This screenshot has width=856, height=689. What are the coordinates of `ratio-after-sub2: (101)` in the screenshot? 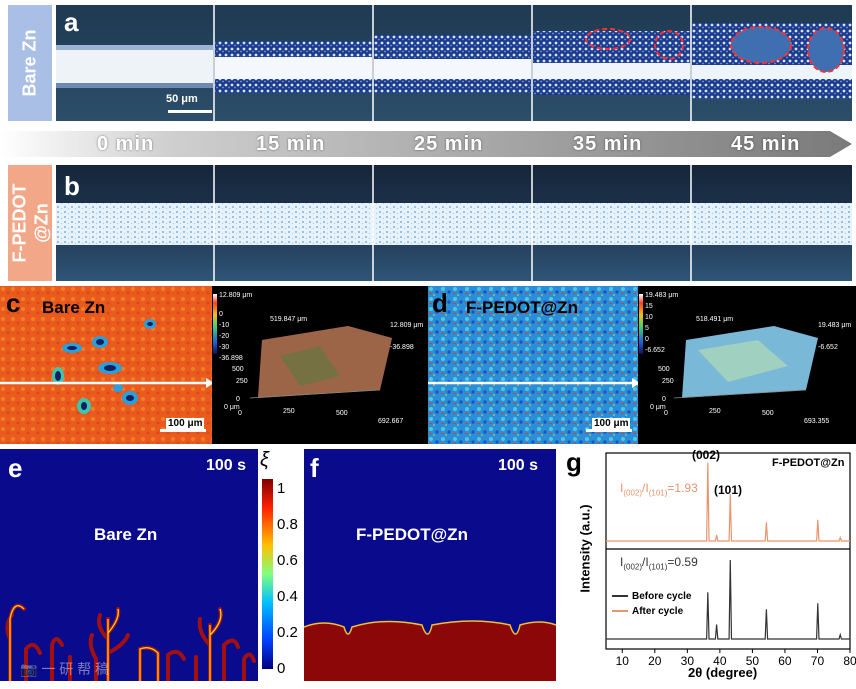 It's located at (658, 493).